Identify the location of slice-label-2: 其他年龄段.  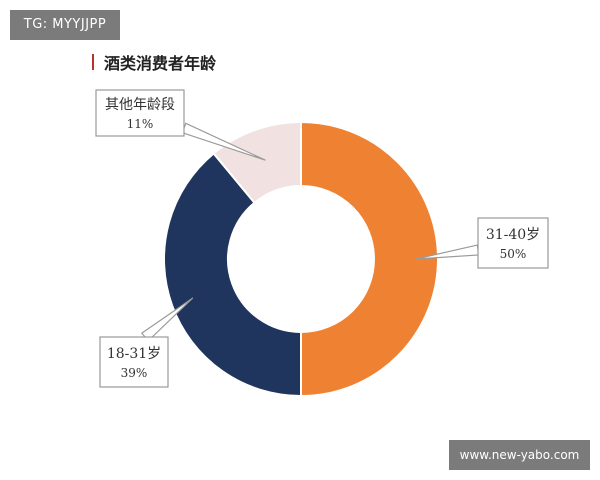
(140, 105).